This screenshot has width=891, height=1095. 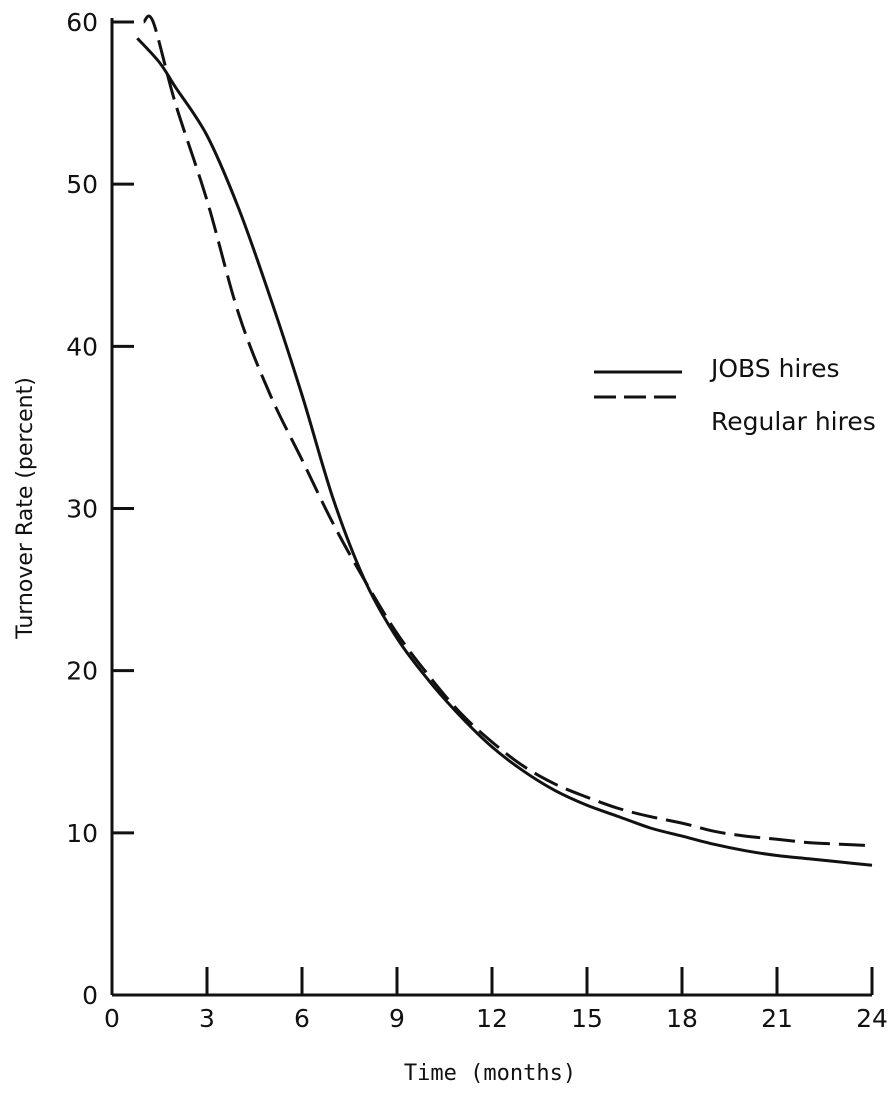 What do you see at coordinates (82, 833) in the screenshot?
I see `y-tick-label-10: 10` at bounding box center [82, 833].